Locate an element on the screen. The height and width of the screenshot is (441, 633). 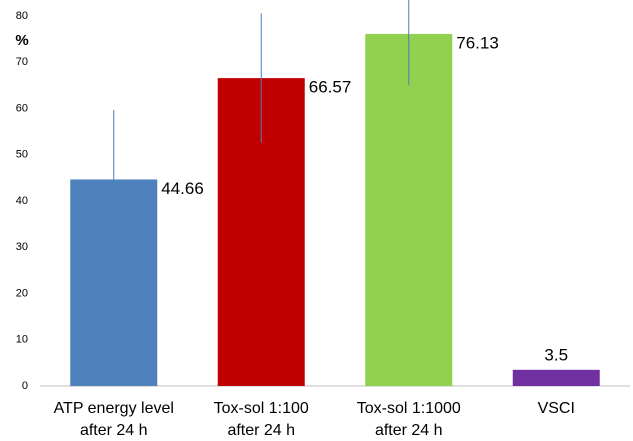
y-tick-label: 60 is located at coordinates (22, 108).